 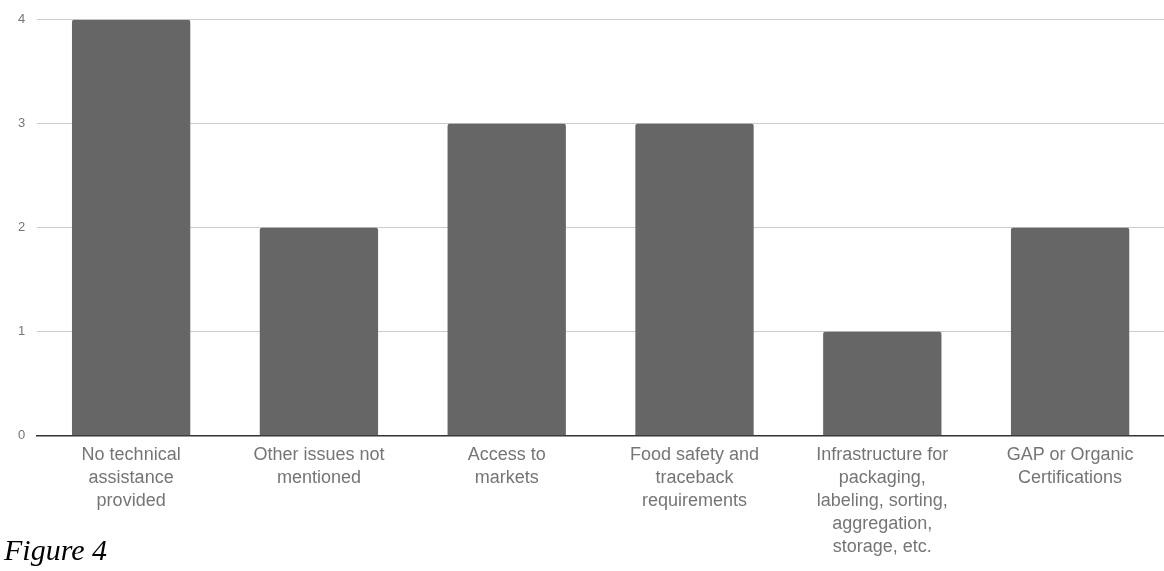 What do you see at coordinates (882, 500) in the screenshot?
I see `x-tick-label: Infrastructure for packaging, labeling, sorting, aggregation, storage, etc.` at bounding box center [882, 500].